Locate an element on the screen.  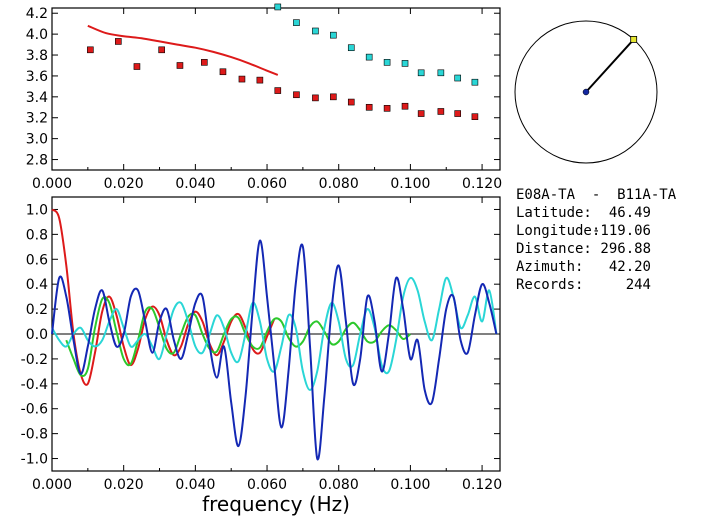
bottom-y-tick-label: 0.2 is located at coordinates (37, 310).